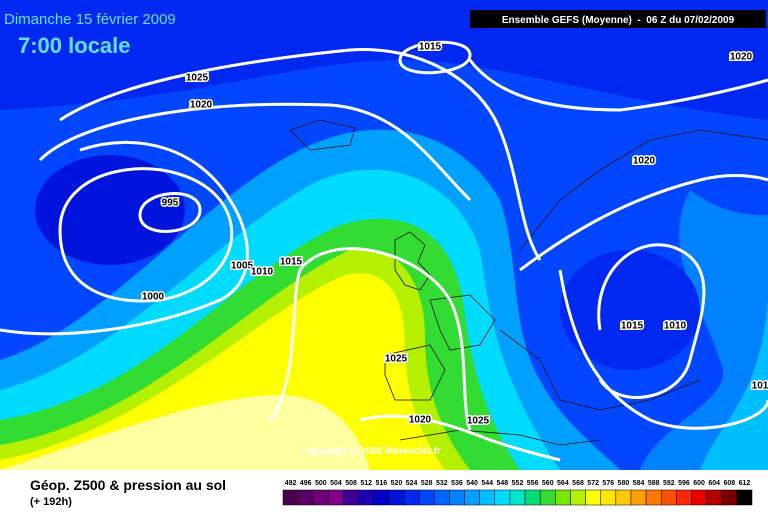 This screenshot has height=512, width=768. What do you see at coordinates (503, 483) in the screenshot?
I see `legend-value: 548` at bounding box center [503, 483].